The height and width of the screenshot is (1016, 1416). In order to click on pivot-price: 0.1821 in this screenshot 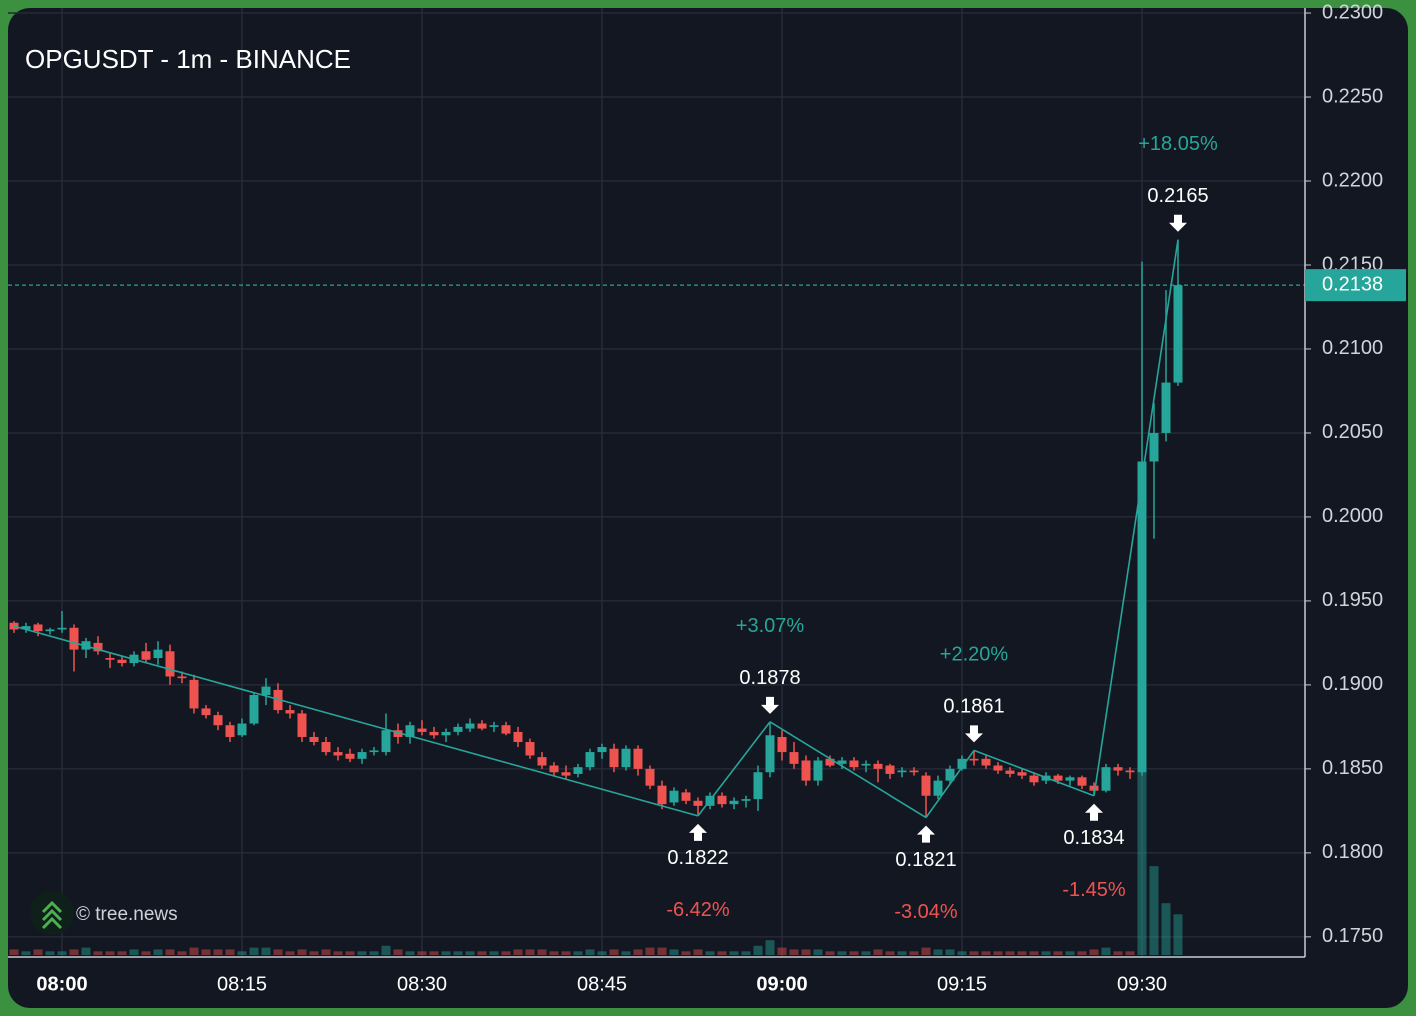, I will do `click(925, 860)`.